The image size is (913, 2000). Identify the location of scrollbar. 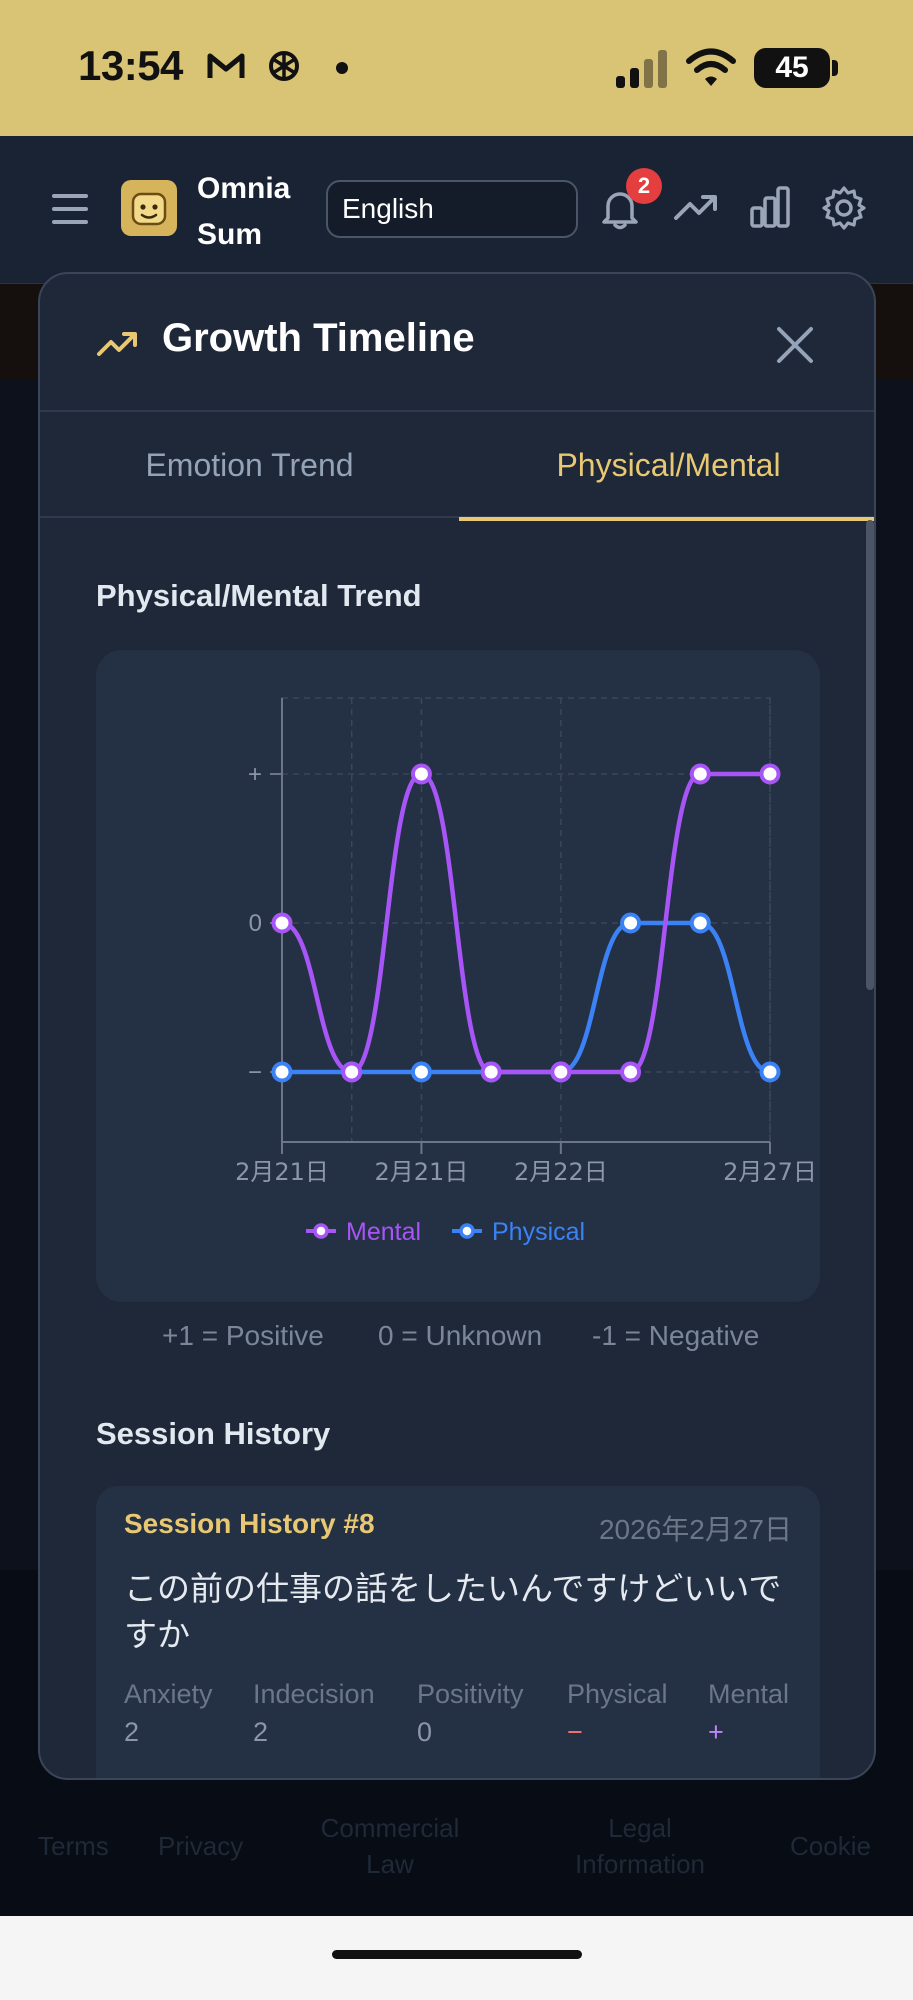
(870, 755).